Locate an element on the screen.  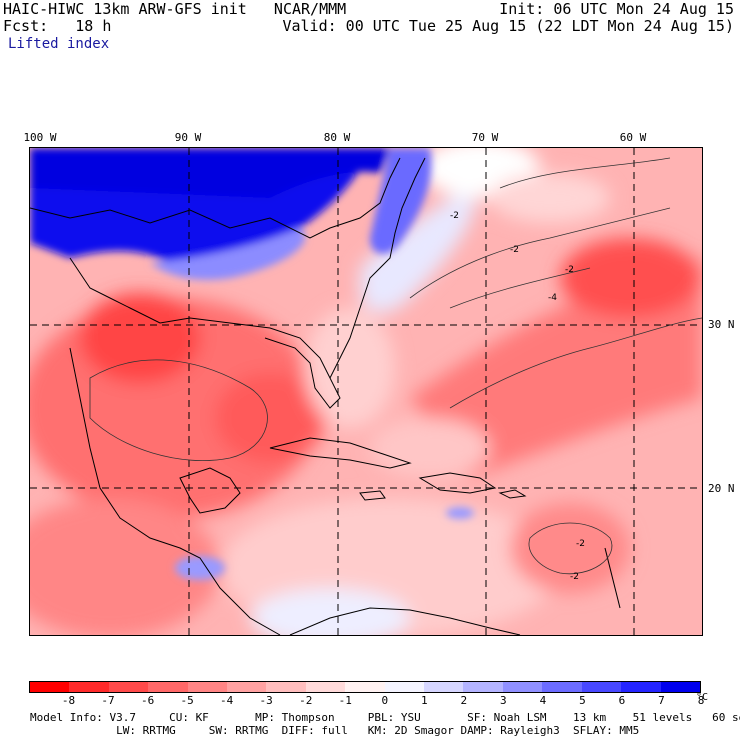
colorbar-tick-label: 7 is located at coordinates (661, 700).